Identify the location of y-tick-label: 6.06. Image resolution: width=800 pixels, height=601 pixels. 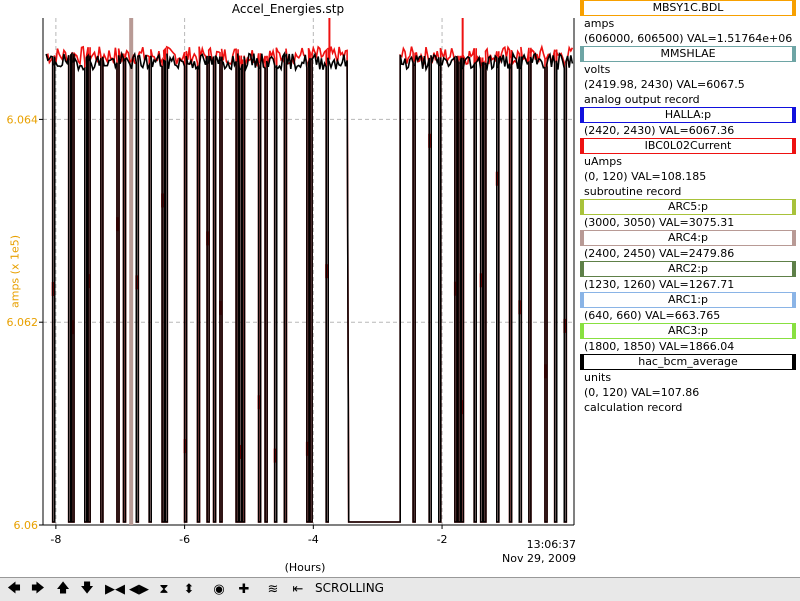
(26, 525).